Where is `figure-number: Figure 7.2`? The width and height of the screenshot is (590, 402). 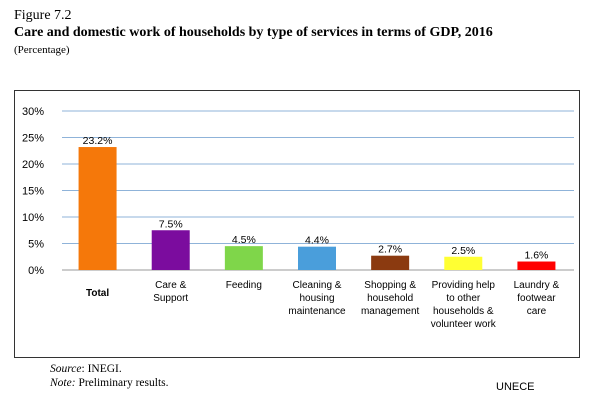
figure-number: Figure 7.2 is located at coordinates (43, 15).